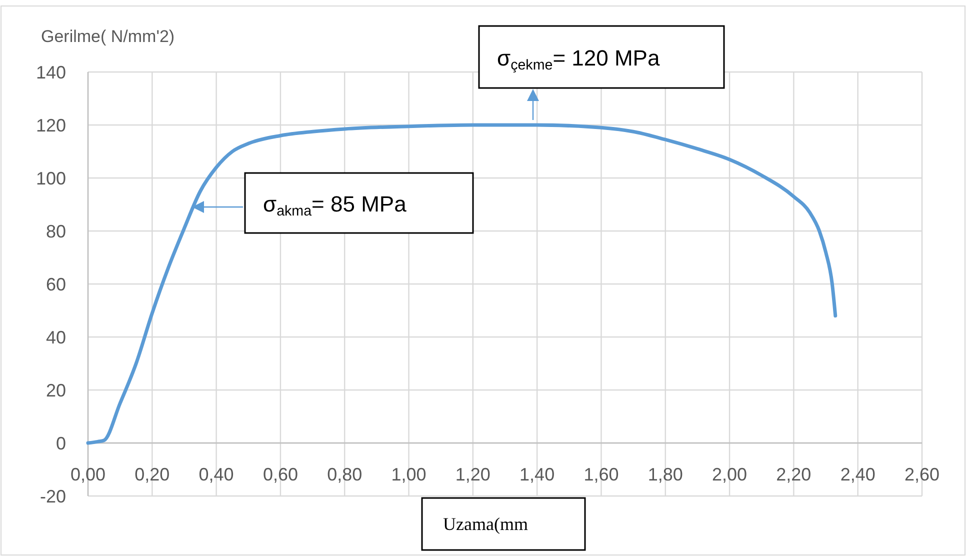 This screenshot has height=556, width=966. What do you see at coordinates (280, 474) in the screenshot?
I see `x-tick-label: 0,60` at bounding box center [280, 474].